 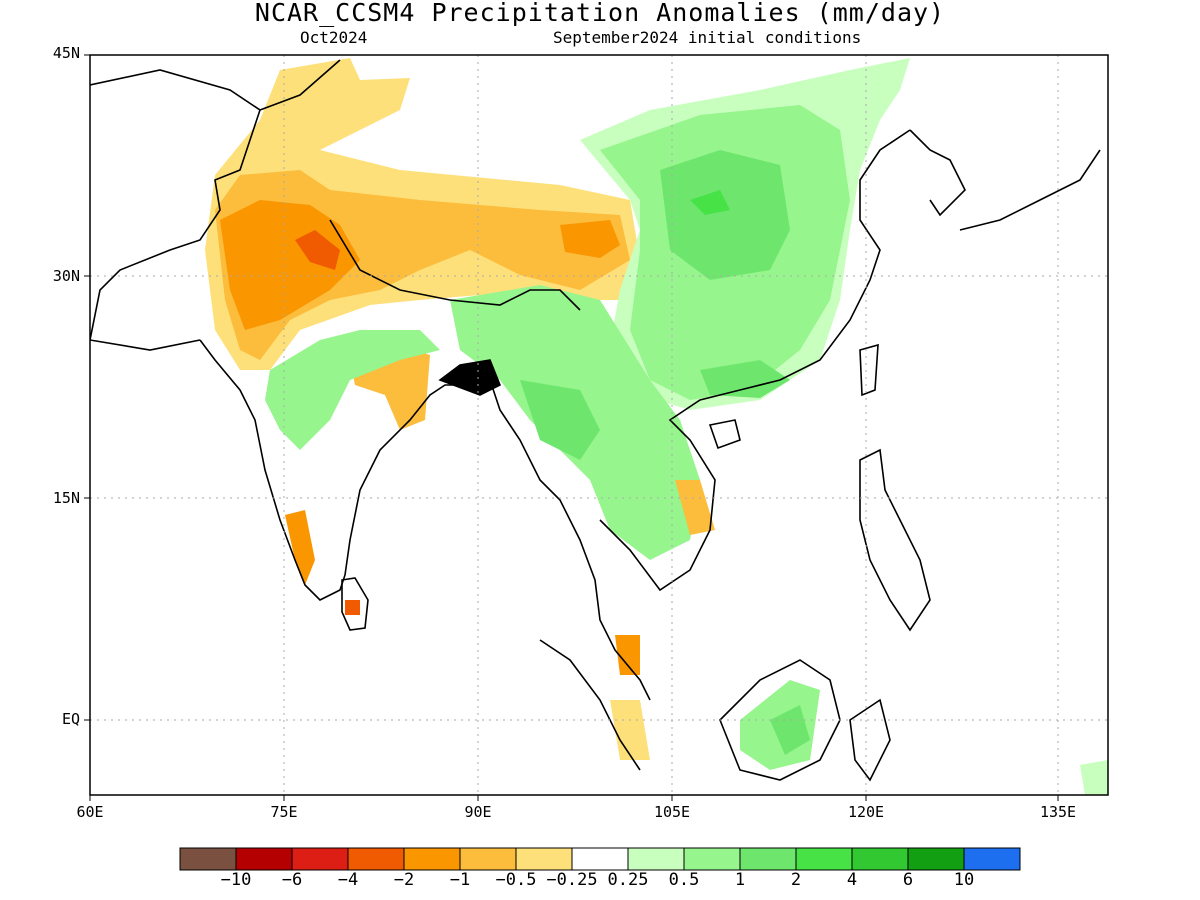 I want to click on dry-south-india, so click(x=300, y=547).